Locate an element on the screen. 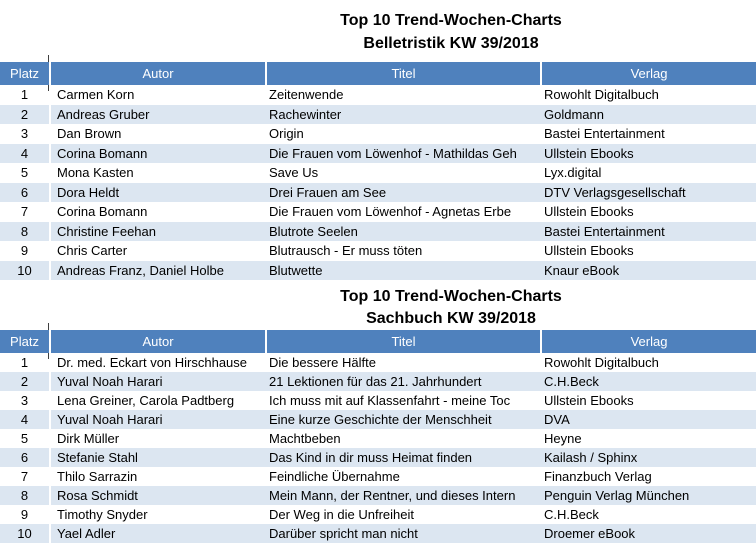 The width and height of the screenshot is (756, 552). cell-titel: Darüber spricht man nicht is located at coordinates (343, 533).